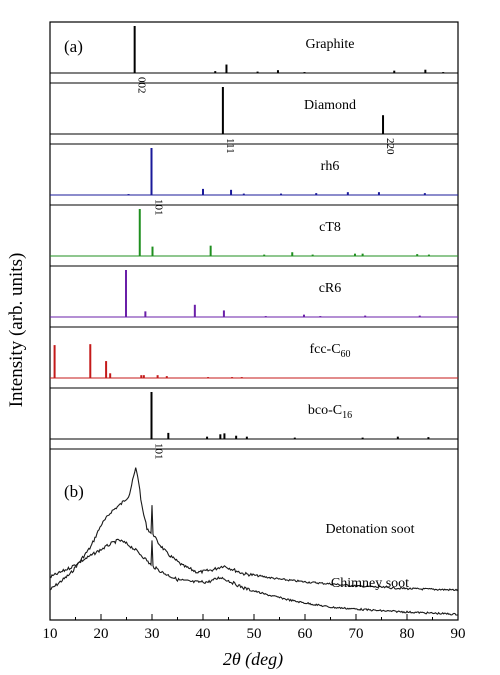 The image size is (500, 675). What do you see at coordinates (50, 634) in the screenshot?
I see `x-tick-label: 10` at bounding box center [50, 634].